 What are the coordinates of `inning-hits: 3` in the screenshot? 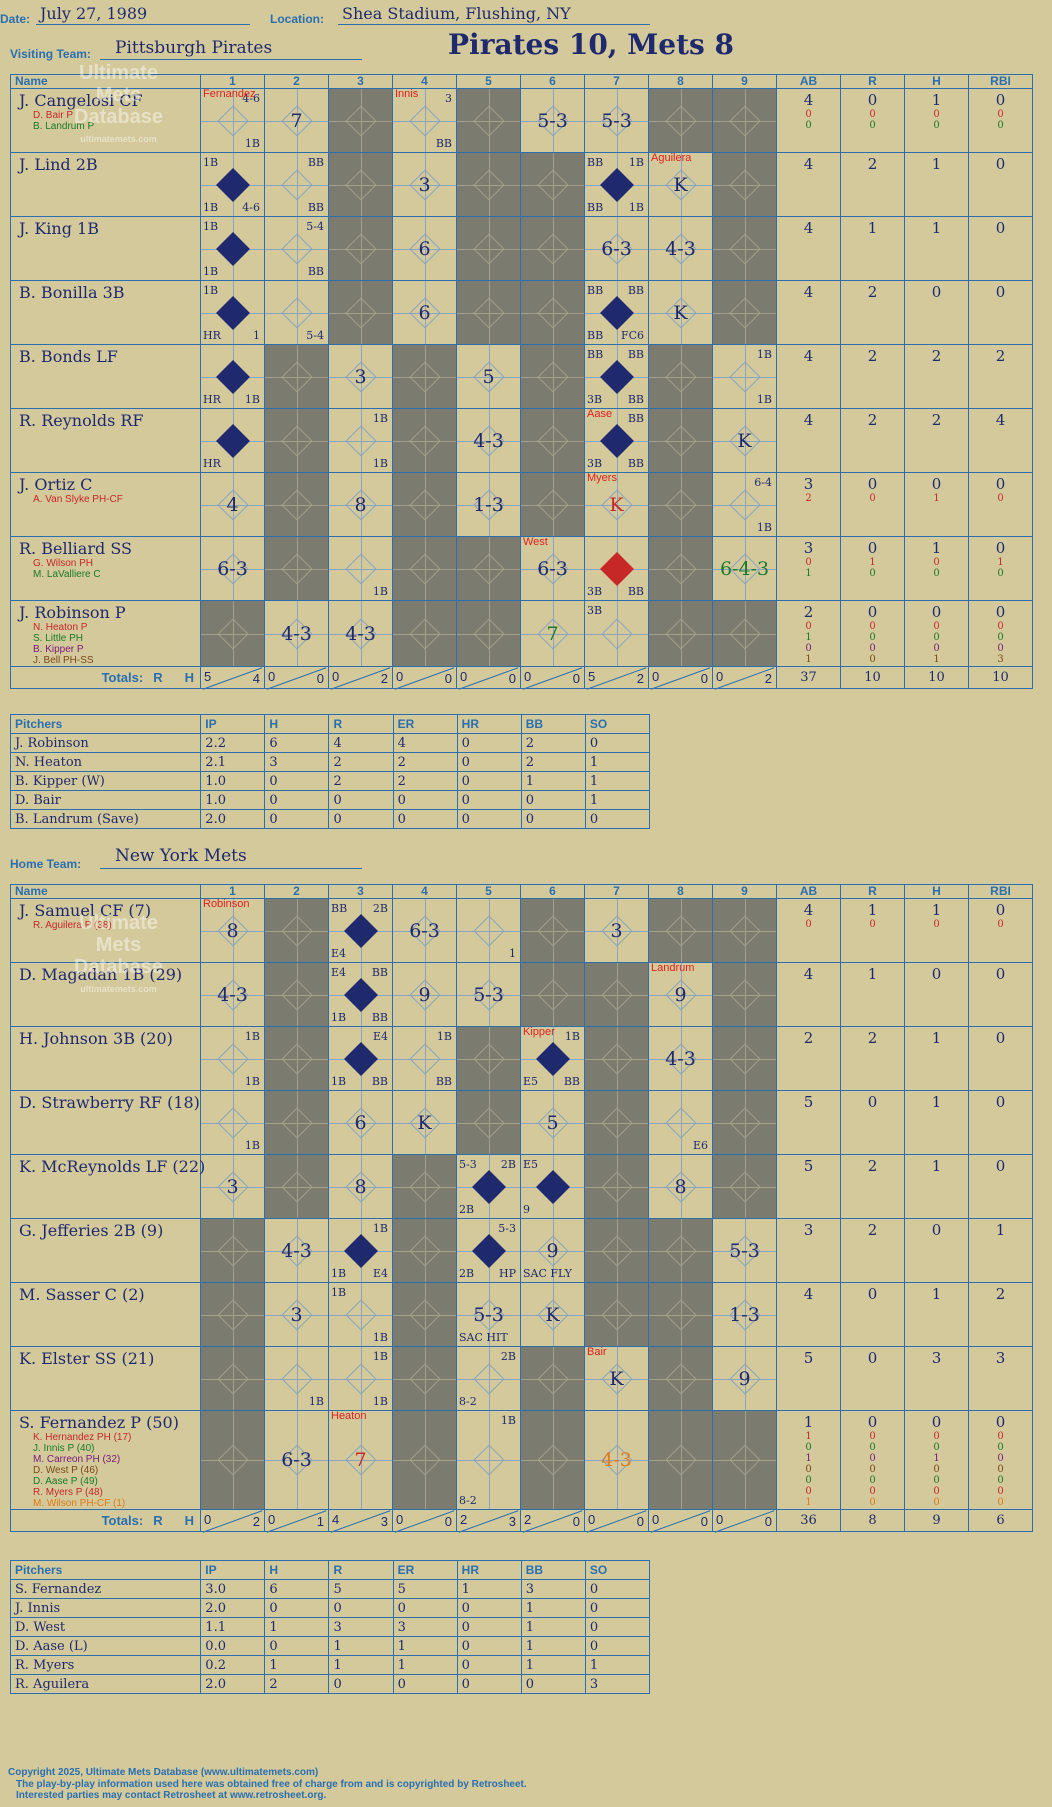 It's located at (384, 1521).